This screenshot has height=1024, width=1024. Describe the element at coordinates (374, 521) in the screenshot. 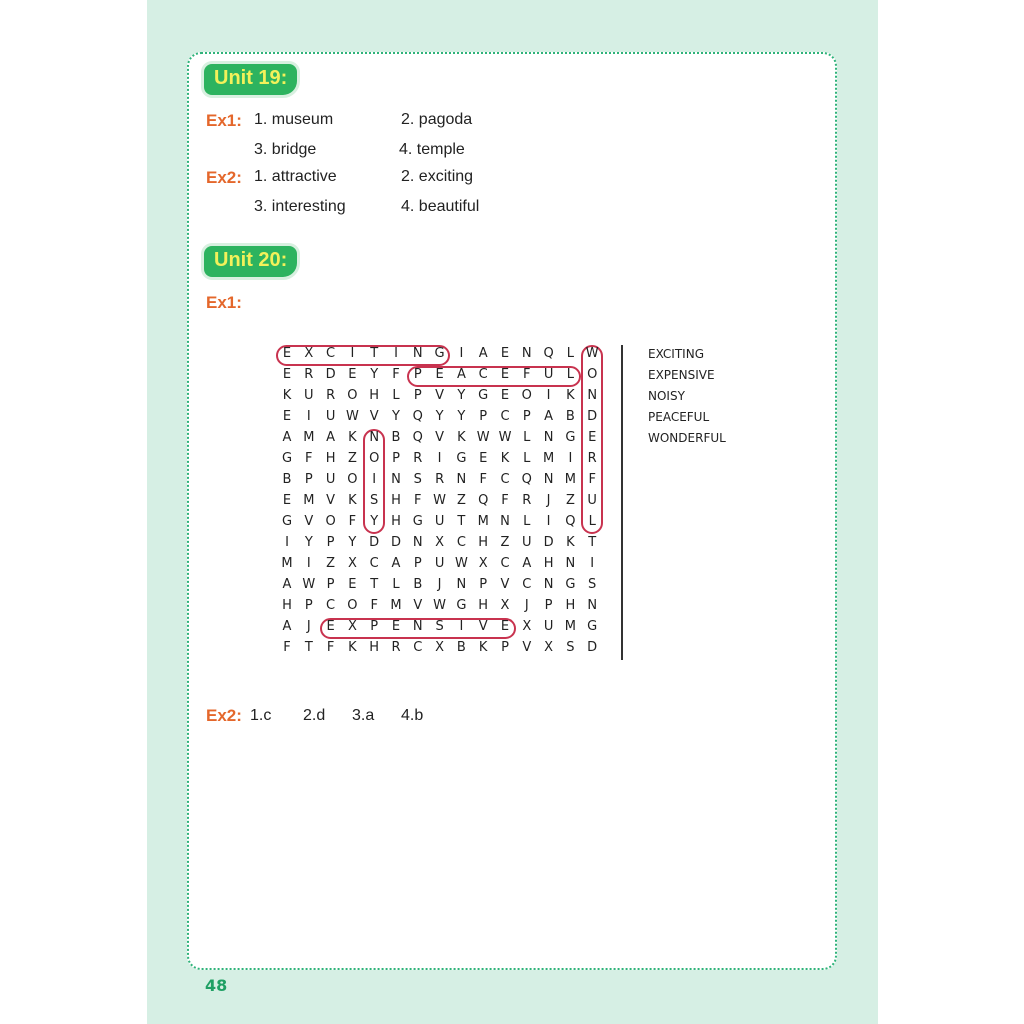

I see `grid-letter: Y` at that location.